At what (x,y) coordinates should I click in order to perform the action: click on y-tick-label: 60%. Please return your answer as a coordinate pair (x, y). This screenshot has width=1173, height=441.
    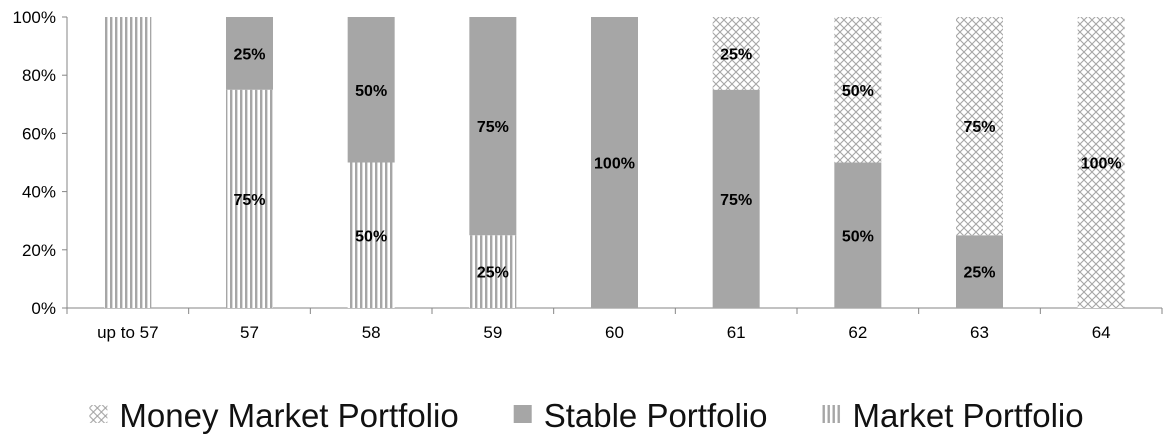
    Looking at the image, I should click on (39, 133).